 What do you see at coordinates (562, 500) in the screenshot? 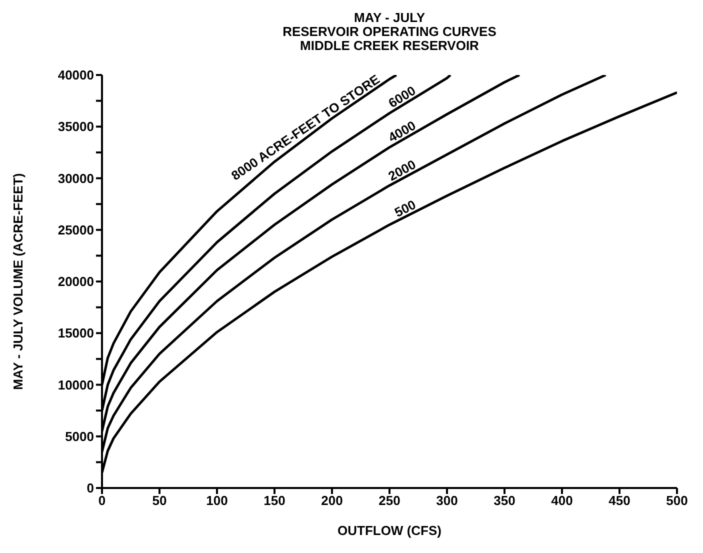
I see `x-tick-label: 400` at bounding box center [562, 500].